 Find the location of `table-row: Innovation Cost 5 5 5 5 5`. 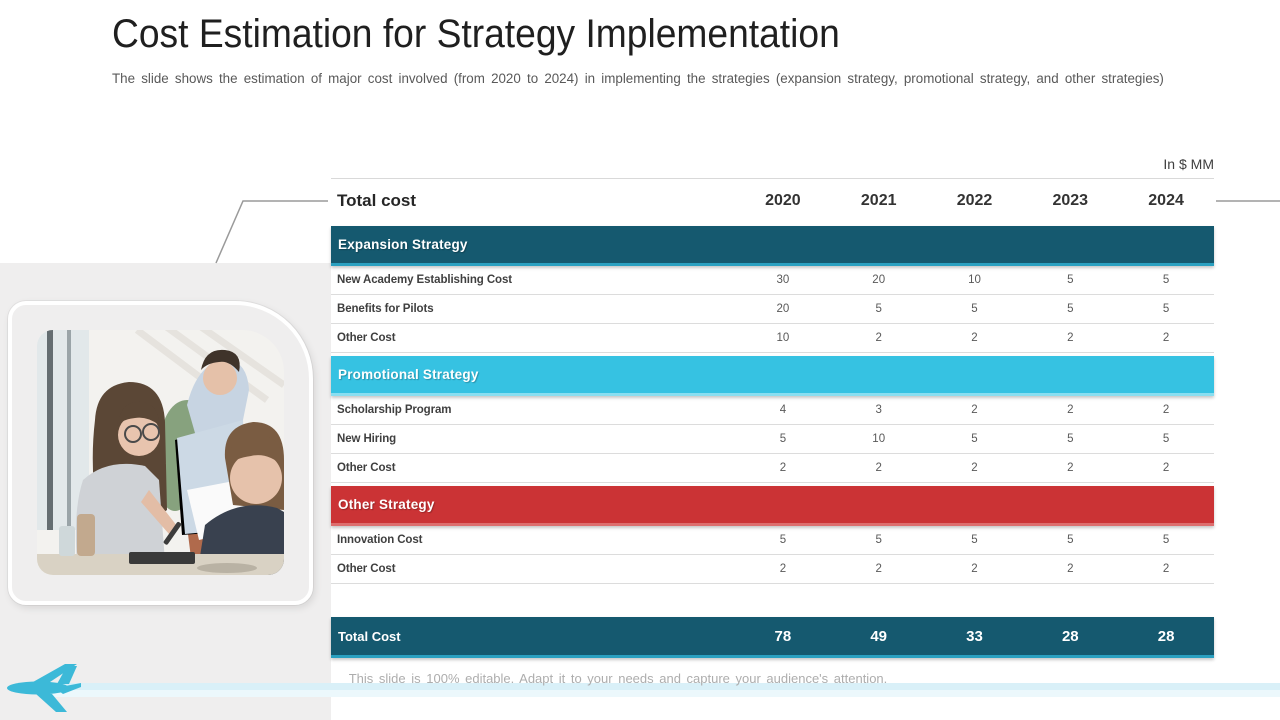

table-row: Innovation Cost 5 5 5 5 5 is located at coordinates (772, 540).